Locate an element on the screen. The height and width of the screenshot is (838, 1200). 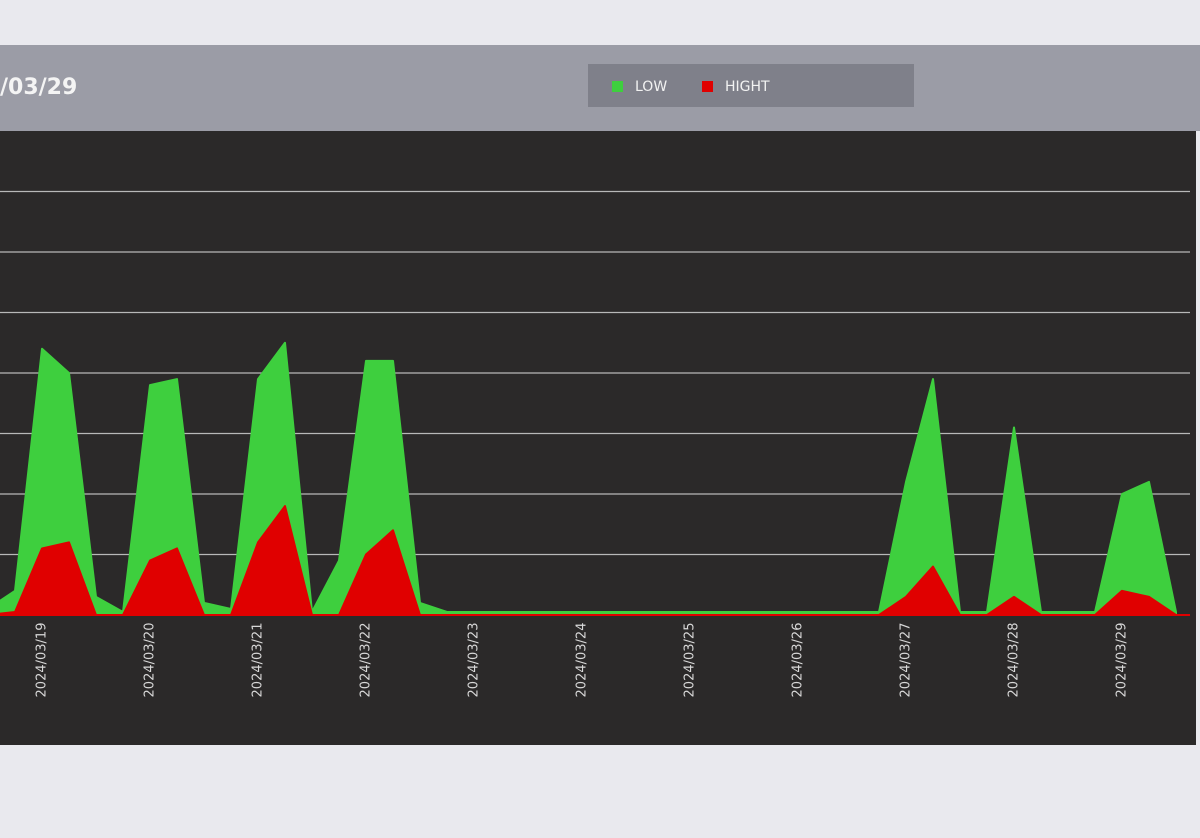
x-tick-label: 2024/03/20 is located at coordinates (150, 660).